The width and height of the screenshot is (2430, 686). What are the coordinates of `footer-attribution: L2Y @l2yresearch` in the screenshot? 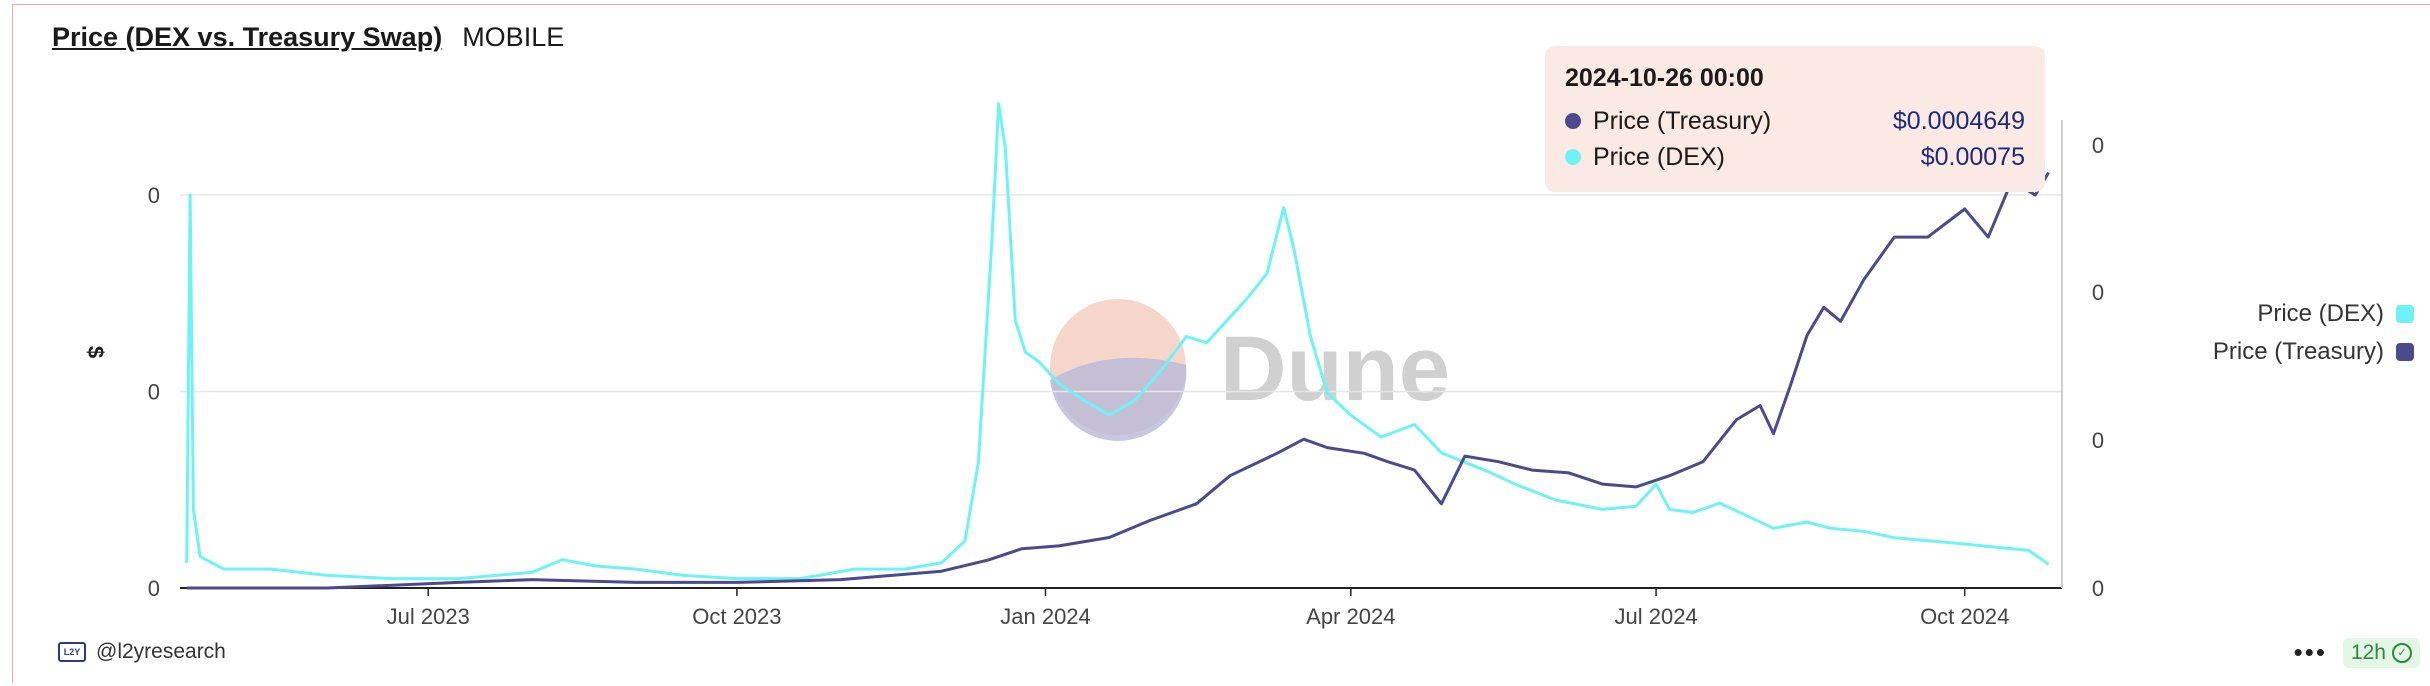 It's located at (142, 652).